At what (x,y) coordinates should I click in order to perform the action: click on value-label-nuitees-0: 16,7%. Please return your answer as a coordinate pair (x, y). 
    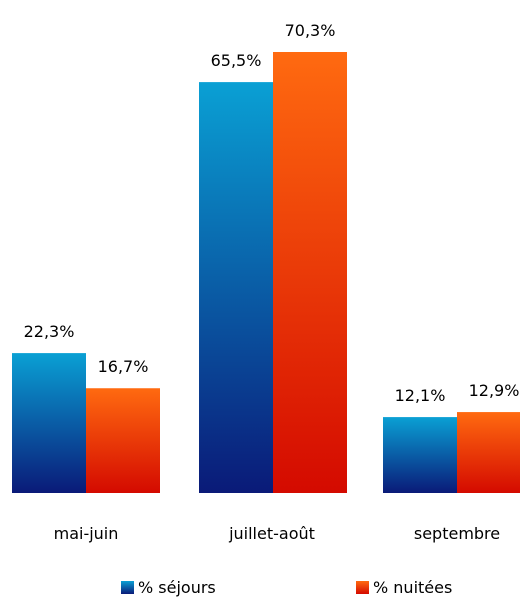
    Looking at the image, I should click on (123, 366).